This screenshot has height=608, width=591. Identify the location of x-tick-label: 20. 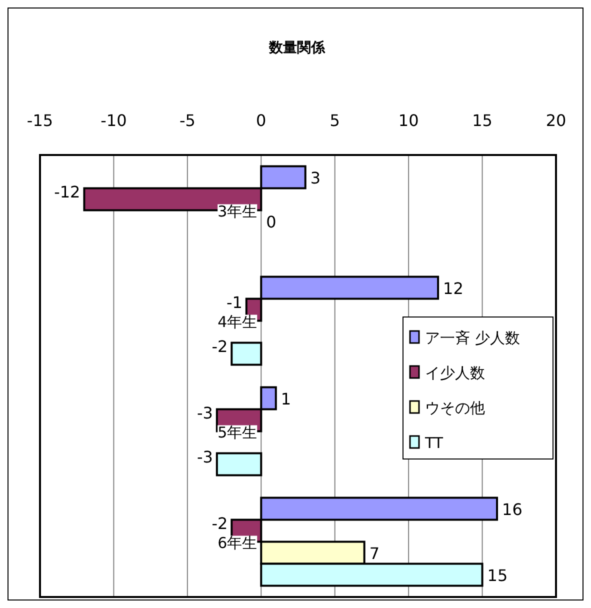
(556, 120).